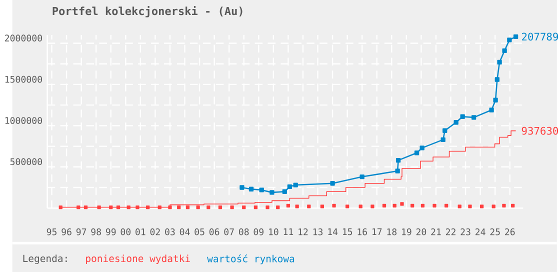 The width and height of the screenshot is (560, 272). Describe the element at coordinates (45, 259) in the screenshot. I see `legend-title: Legenda:` at that location.